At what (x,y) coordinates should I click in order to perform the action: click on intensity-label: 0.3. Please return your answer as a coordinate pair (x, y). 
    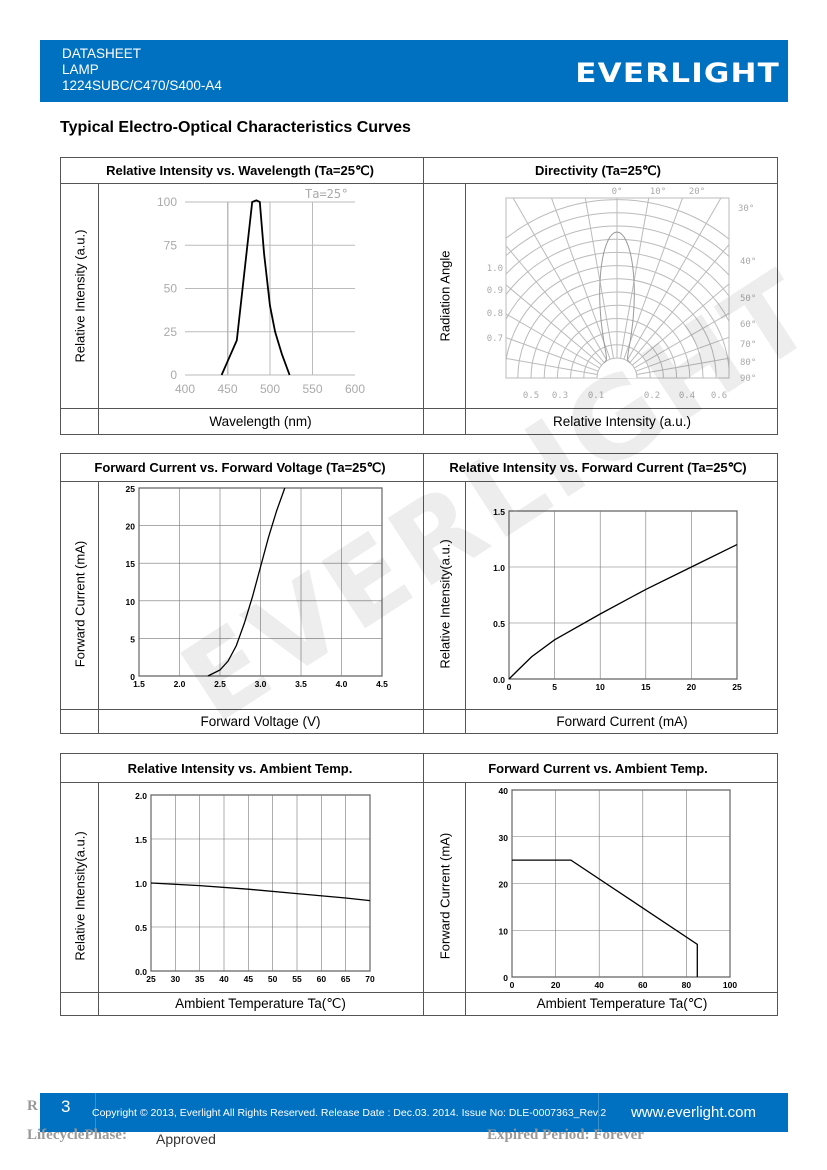
    Looking at the image, I should click on (560, 396).